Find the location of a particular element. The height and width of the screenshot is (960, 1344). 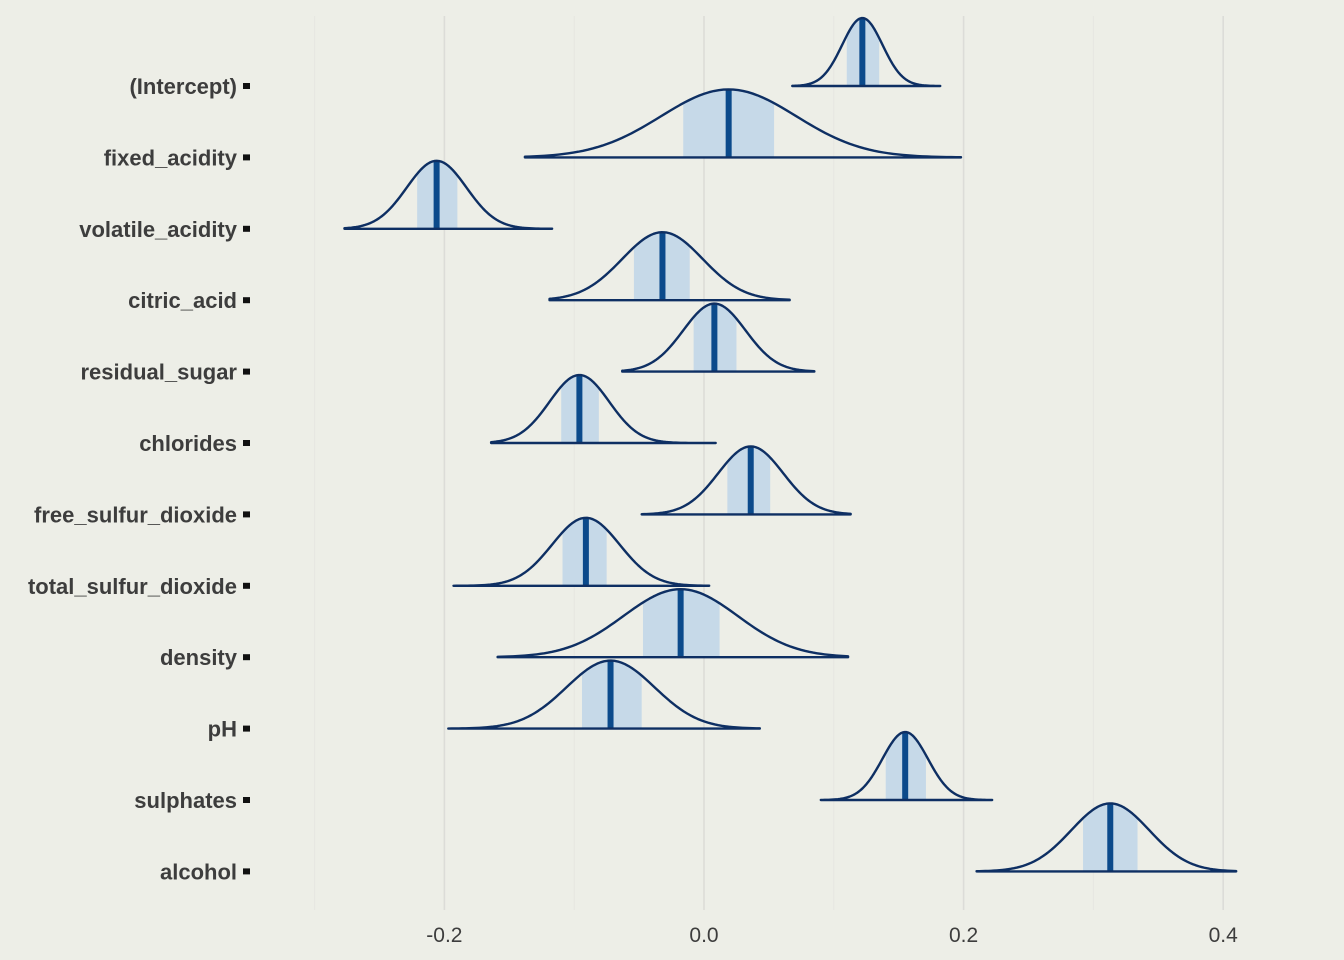

x-tick-label: 0.4 is located at coordinates (1224, 935).